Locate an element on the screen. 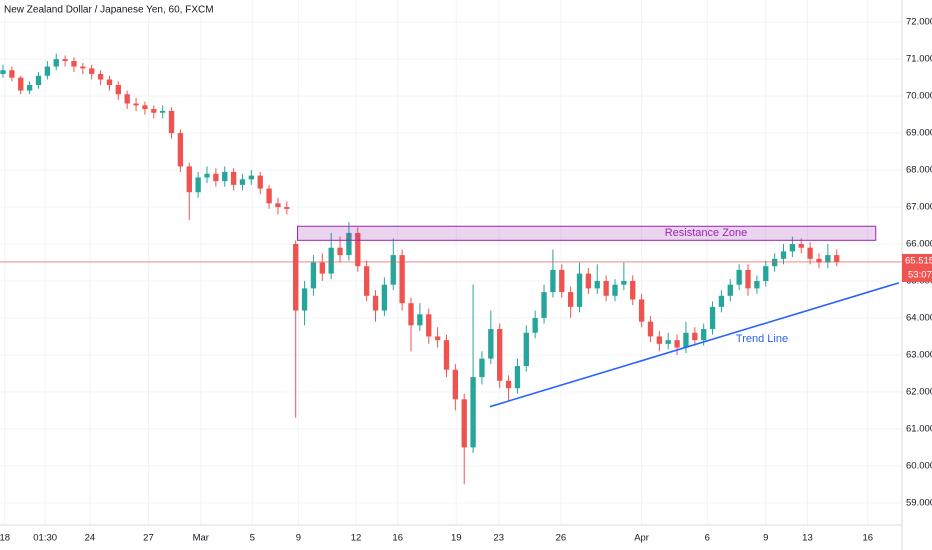 The image size is (932, 550). x-tick-label: 23 is located at coordinates (499, 538).